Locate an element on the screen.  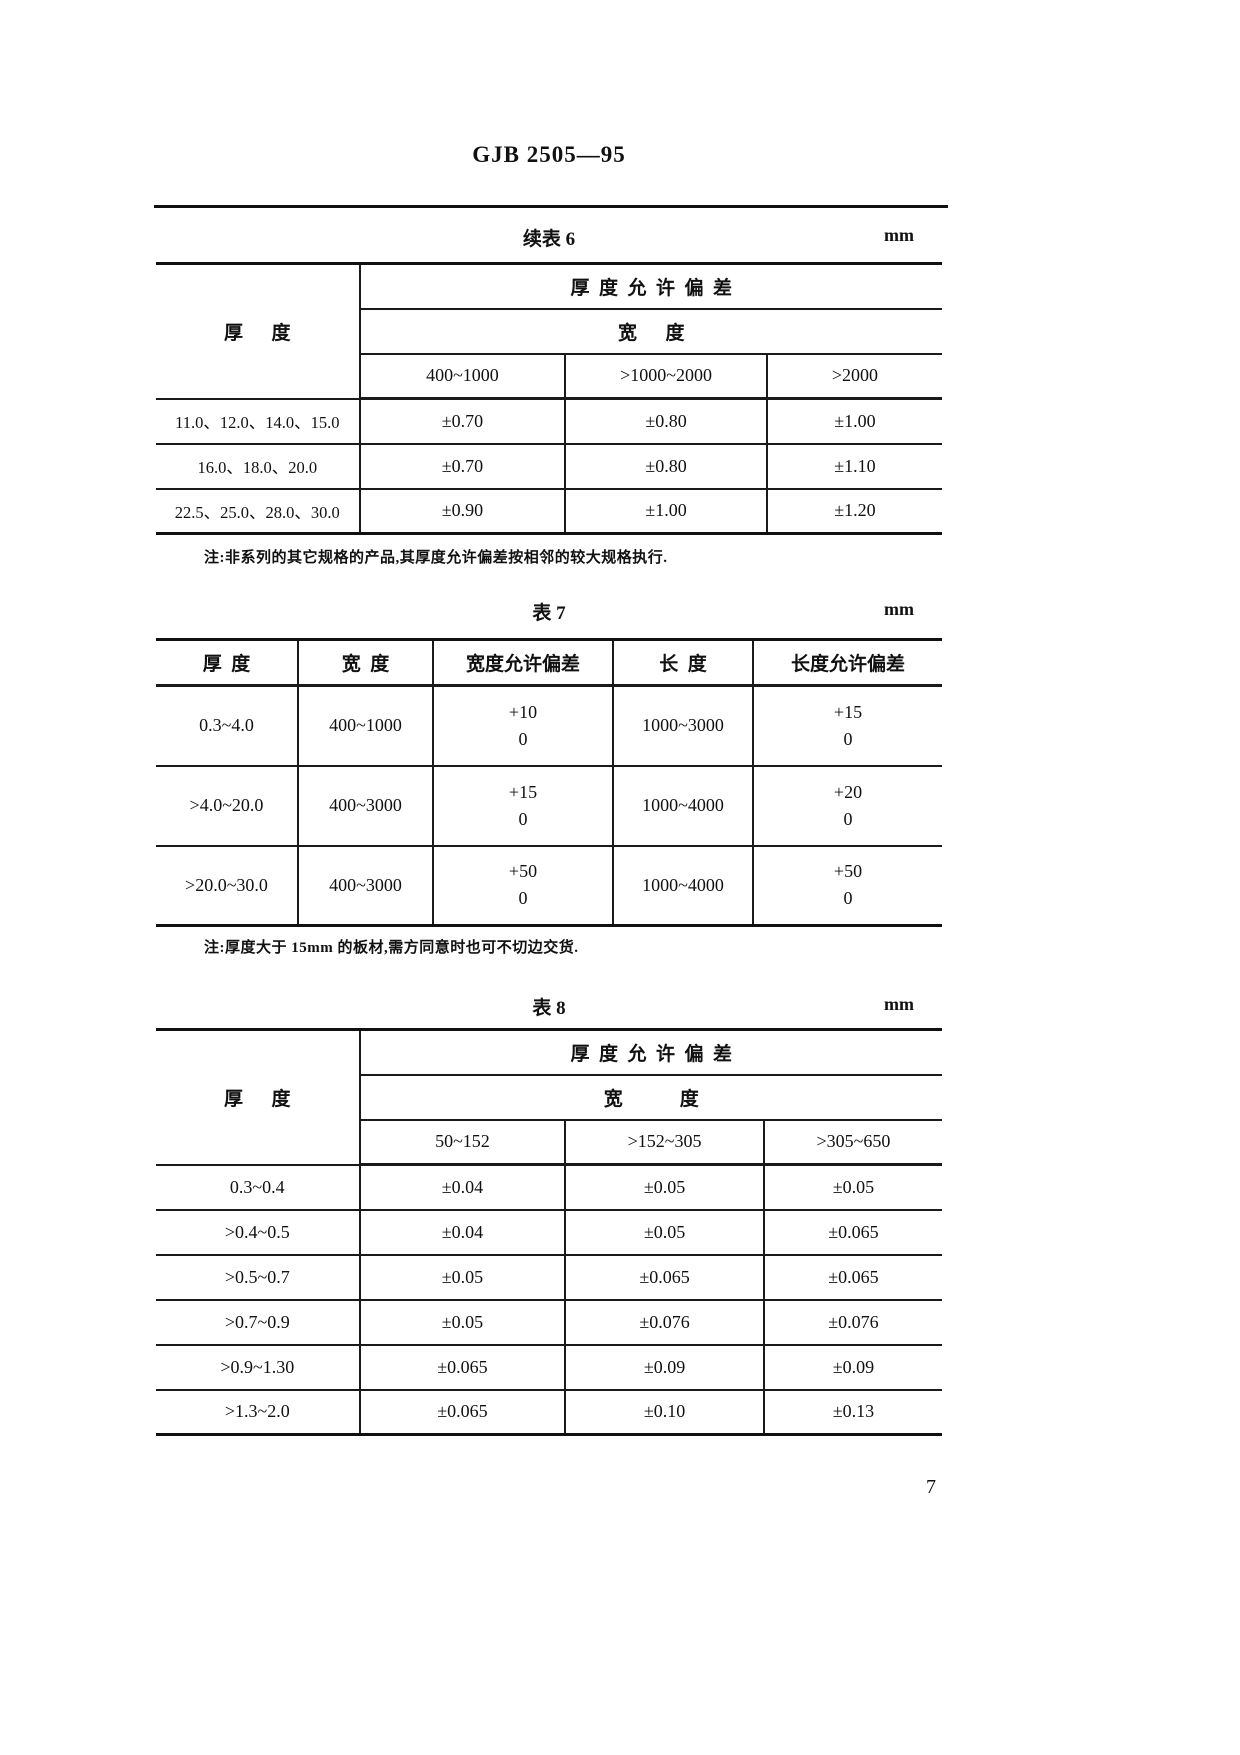
table-7-width-deviation-cell: +15 0 is located at coordinates (523, 805).